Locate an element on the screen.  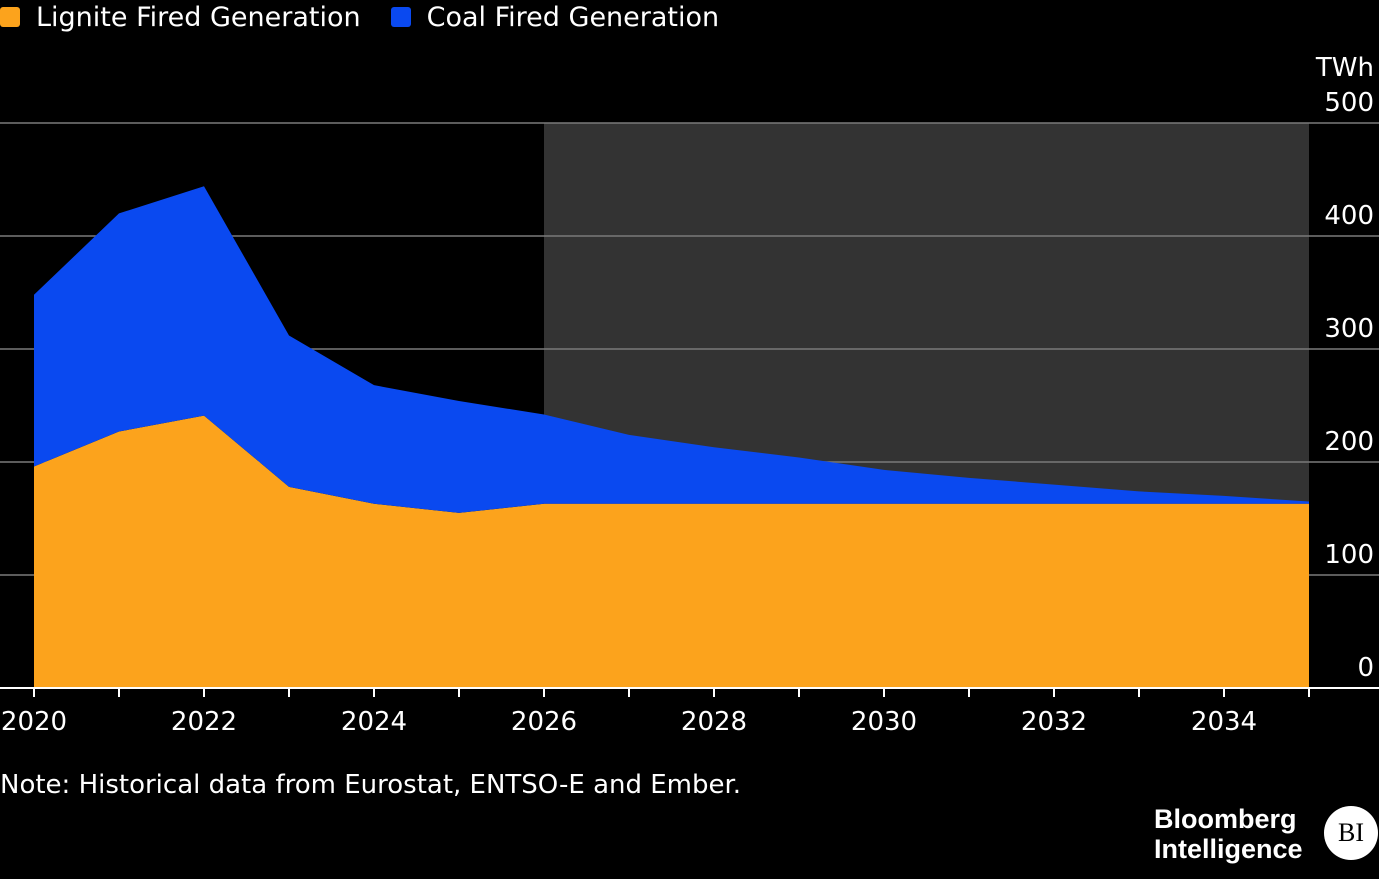
x-tick-label-2034: 2034 is located at coordinates (1224, 722).